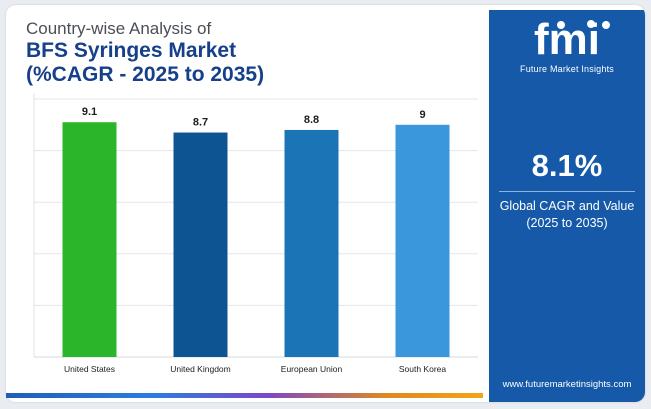 This screenshot has width=651, height=409. I want to click on global-cagr-label-line2: (2025 to 2035), so click(567, 223).